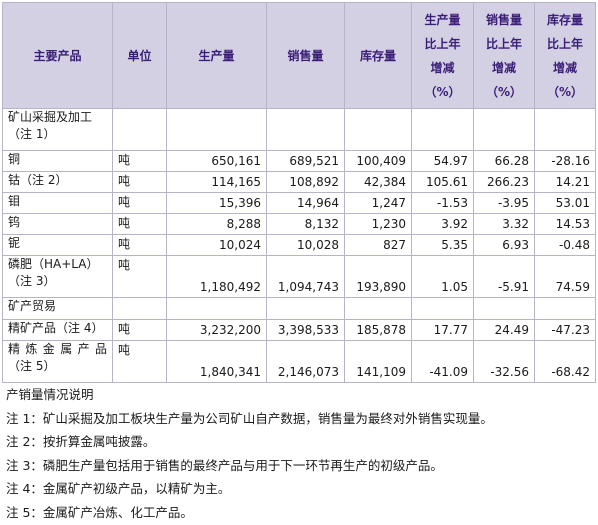 The image size is (598, 525). What do you see at coordinates (216, 182) in the screenshot?
I see `production-cell: 114,165` at bounding box center [216, 182].